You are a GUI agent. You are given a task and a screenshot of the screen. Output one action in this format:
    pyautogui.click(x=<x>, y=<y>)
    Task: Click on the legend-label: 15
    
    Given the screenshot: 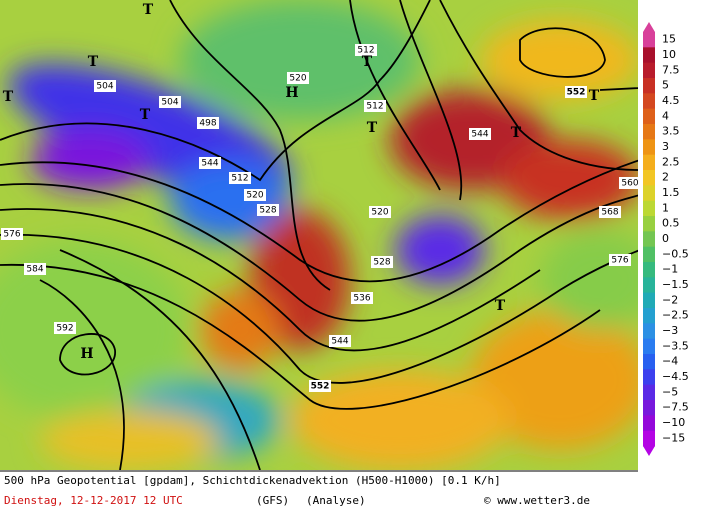 What is the action you would take?
    pyautogui.click(x=669, y=39)
    